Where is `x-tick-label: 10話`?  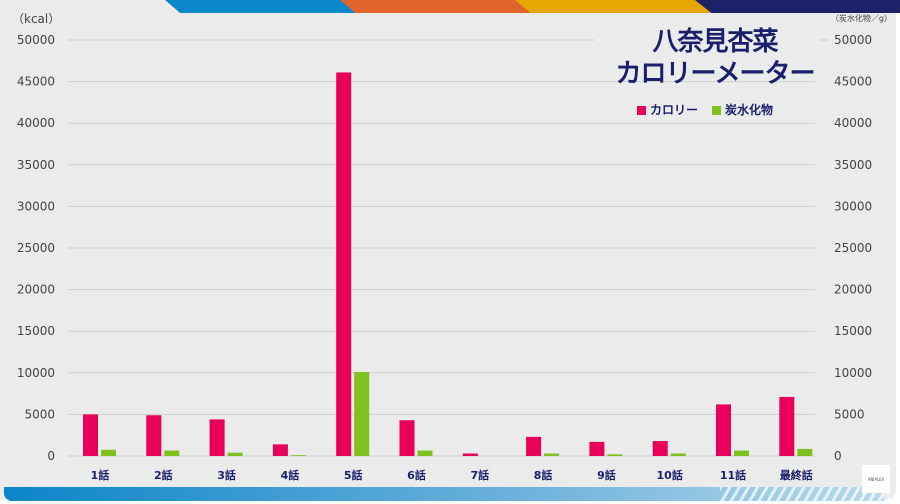
x-tick-label: 10話 is located at coordinates (670, 475).